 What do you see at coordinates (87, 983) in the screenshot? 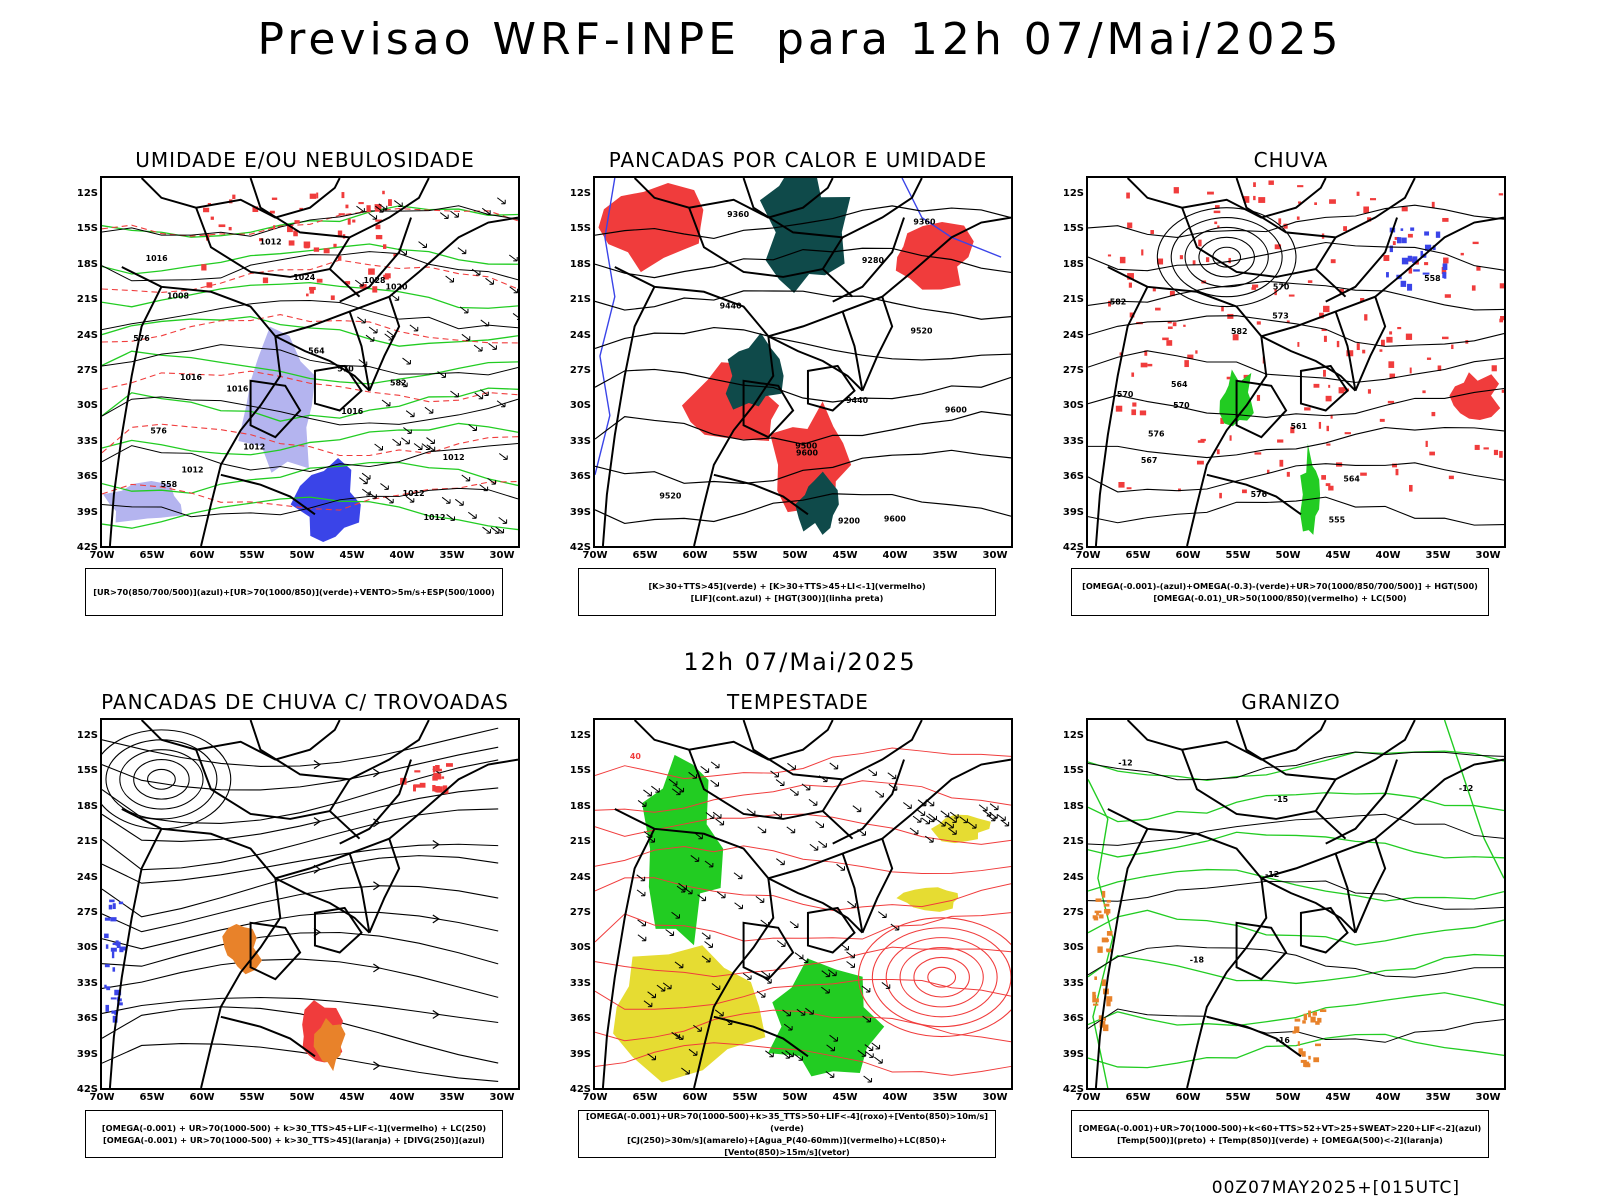
I see `lat-tick-label: 33S` at bounding box center [87, 983].